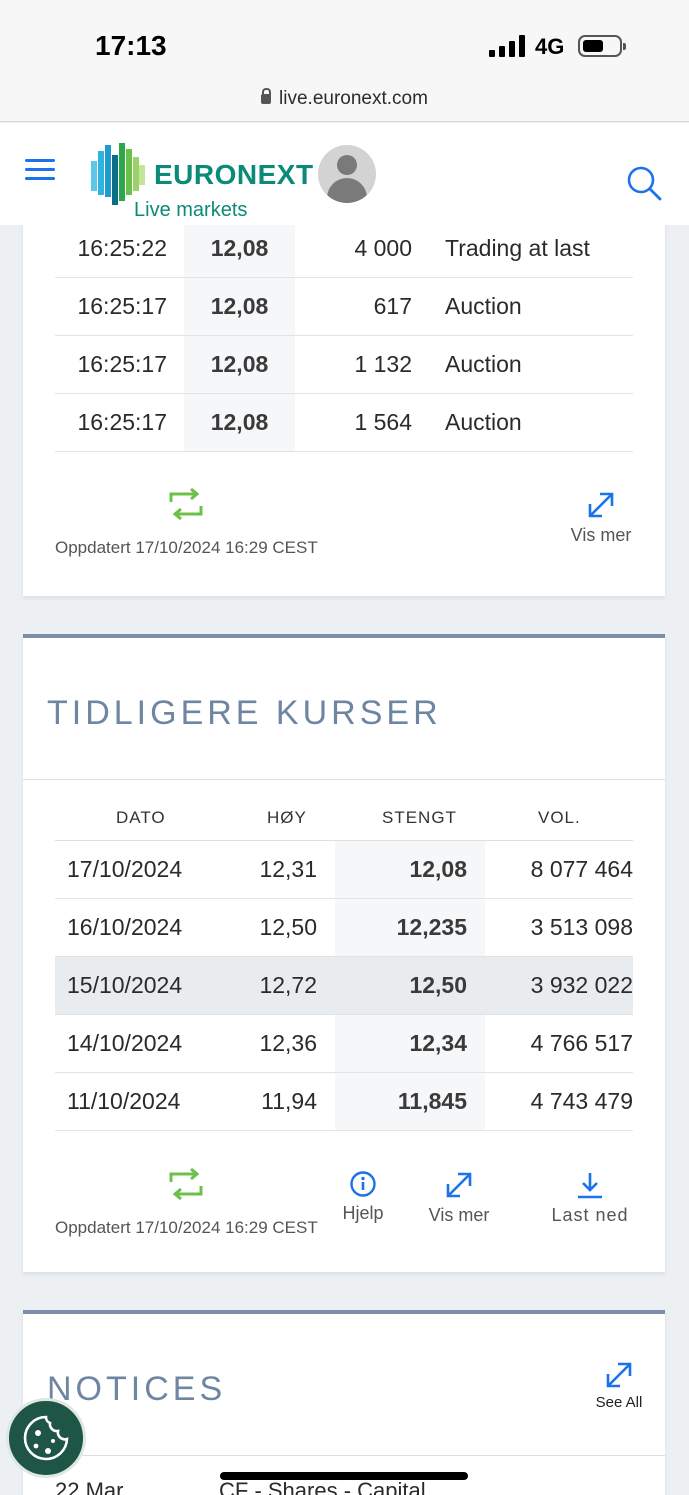  I want to click on download-label: Last ned, so click(590, 1215).